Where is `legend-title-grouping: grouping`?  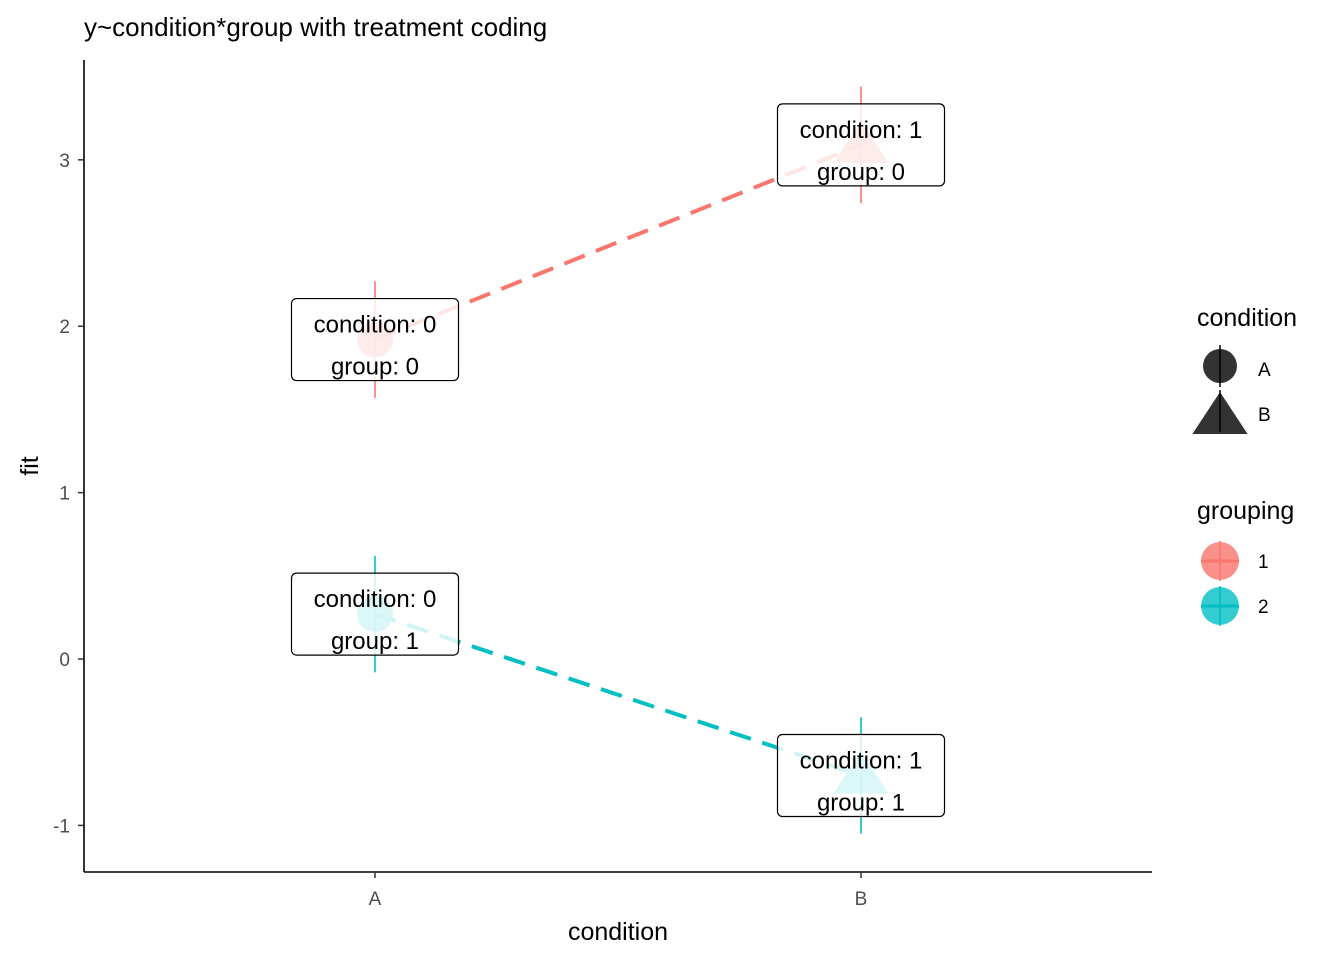
legend-title-grouping: grouping is located at coordinates (1245, 511).